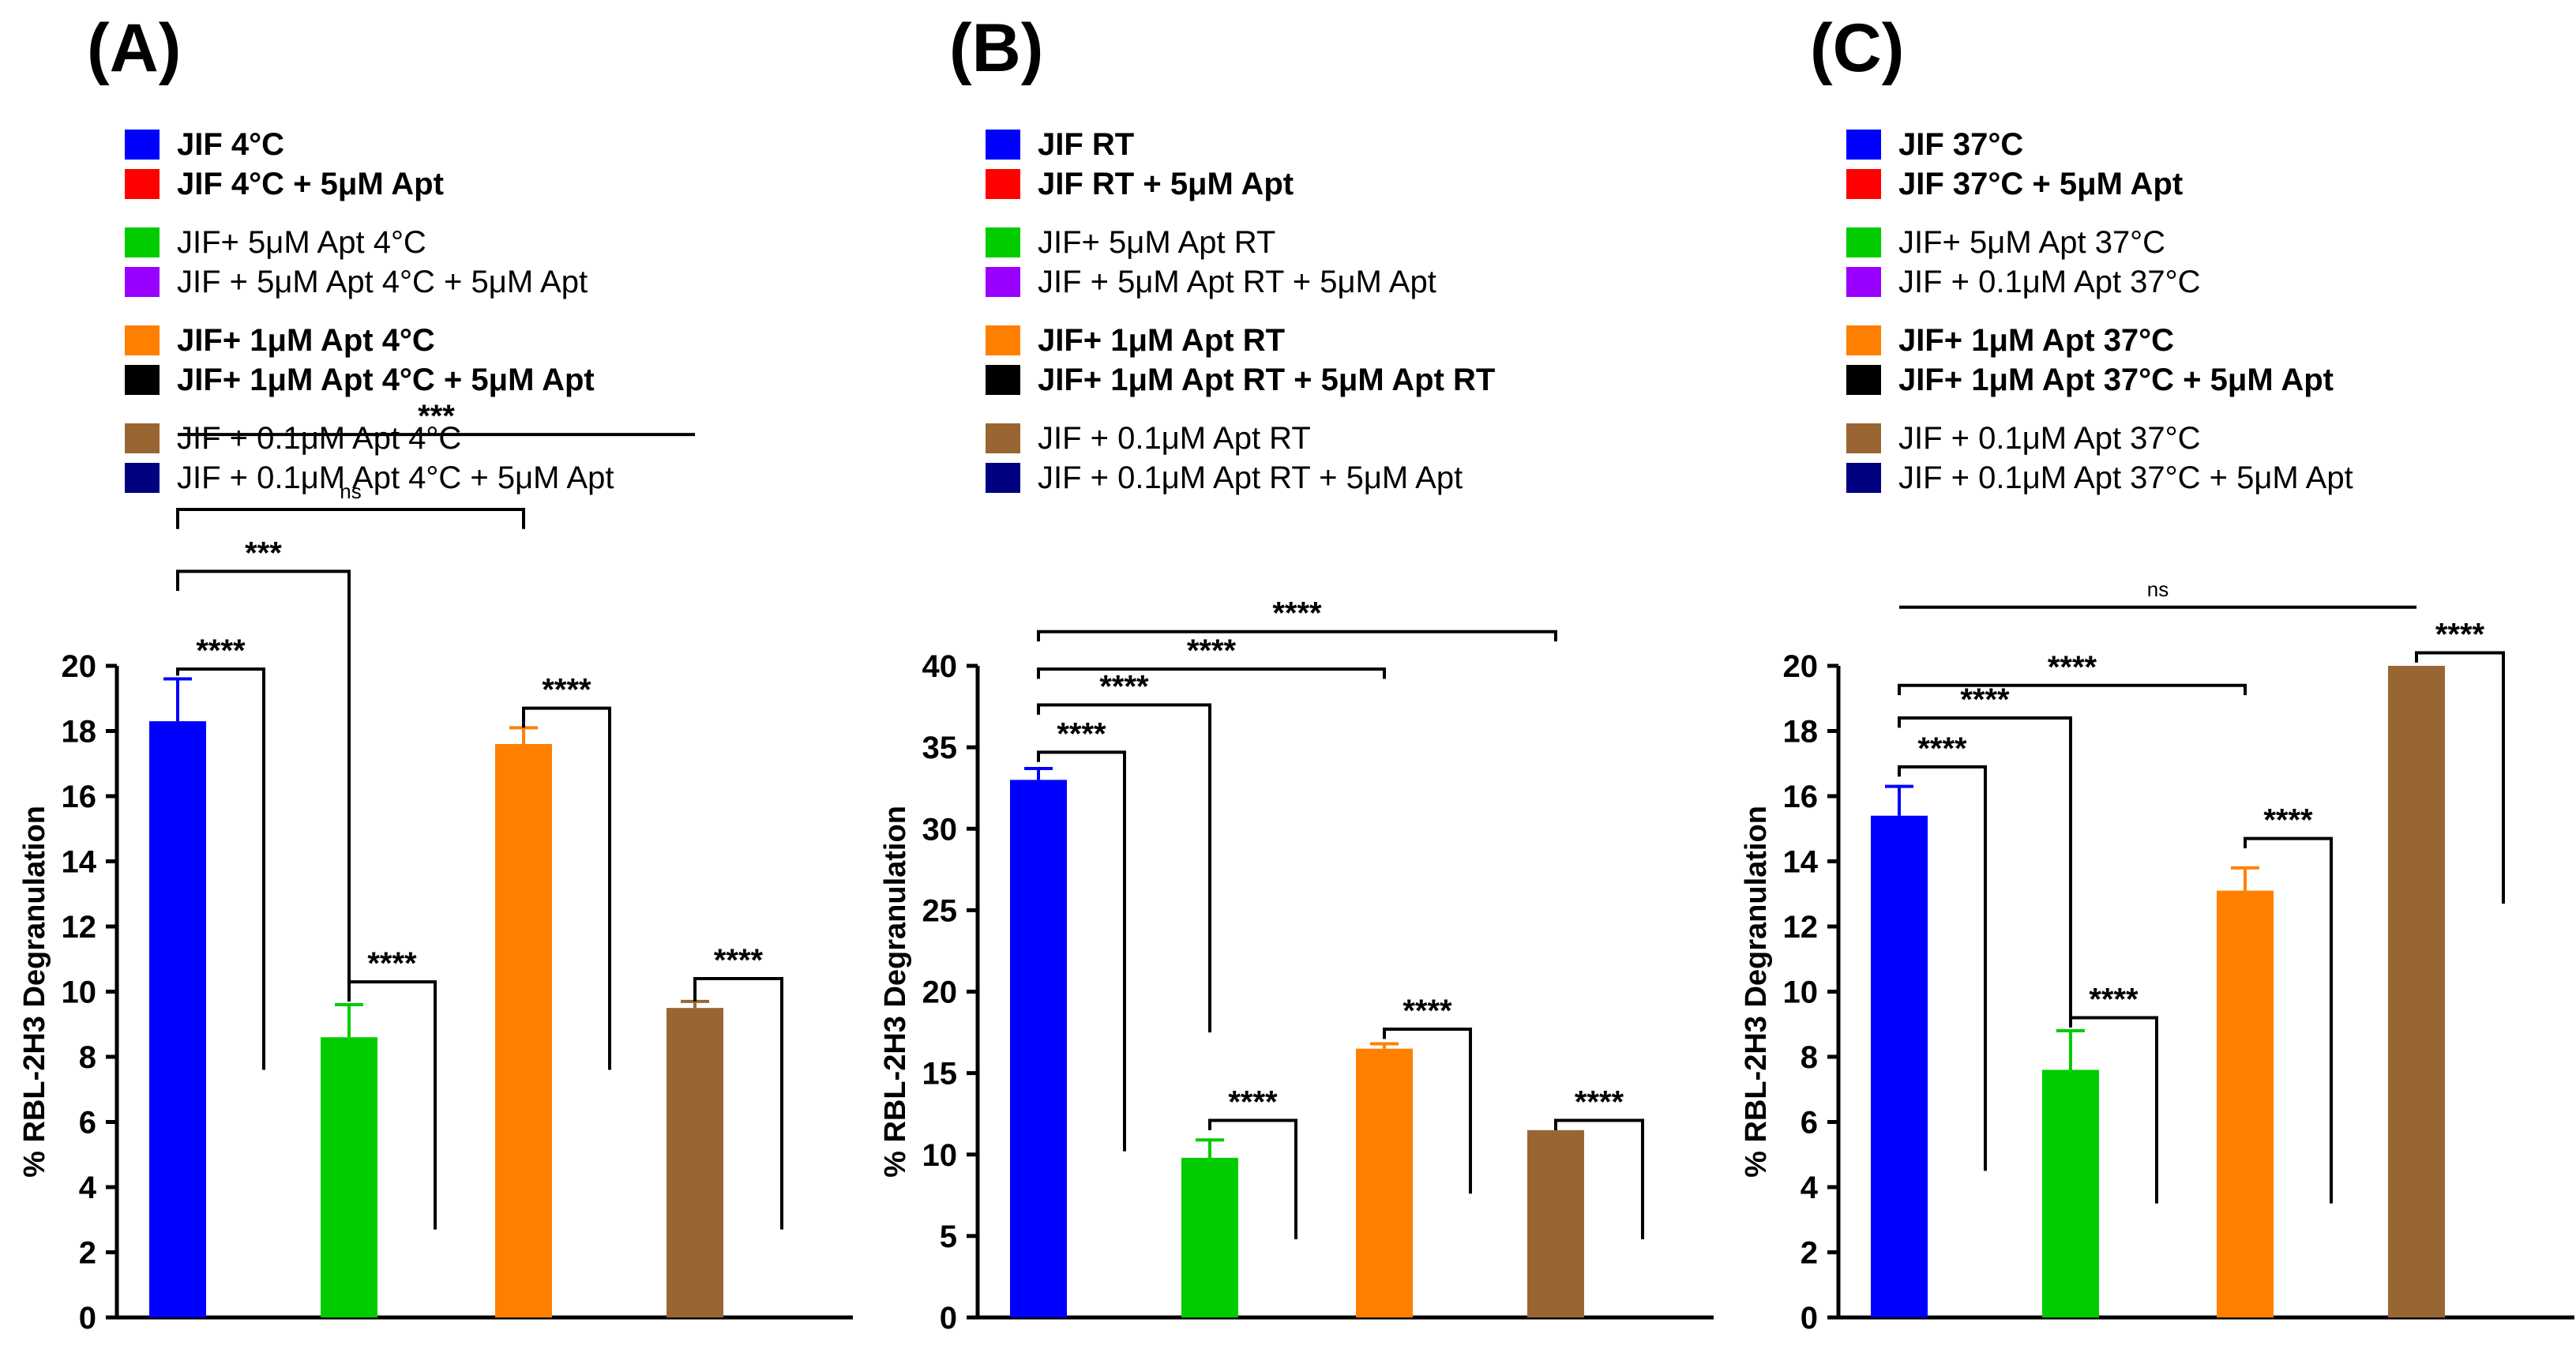 Image resolution: width=2576 pixels, height=1353 pixels. I want to click on legend-label: JIF + 0.1μM Apt RT + 5μM Apt, so click(1250, 478).